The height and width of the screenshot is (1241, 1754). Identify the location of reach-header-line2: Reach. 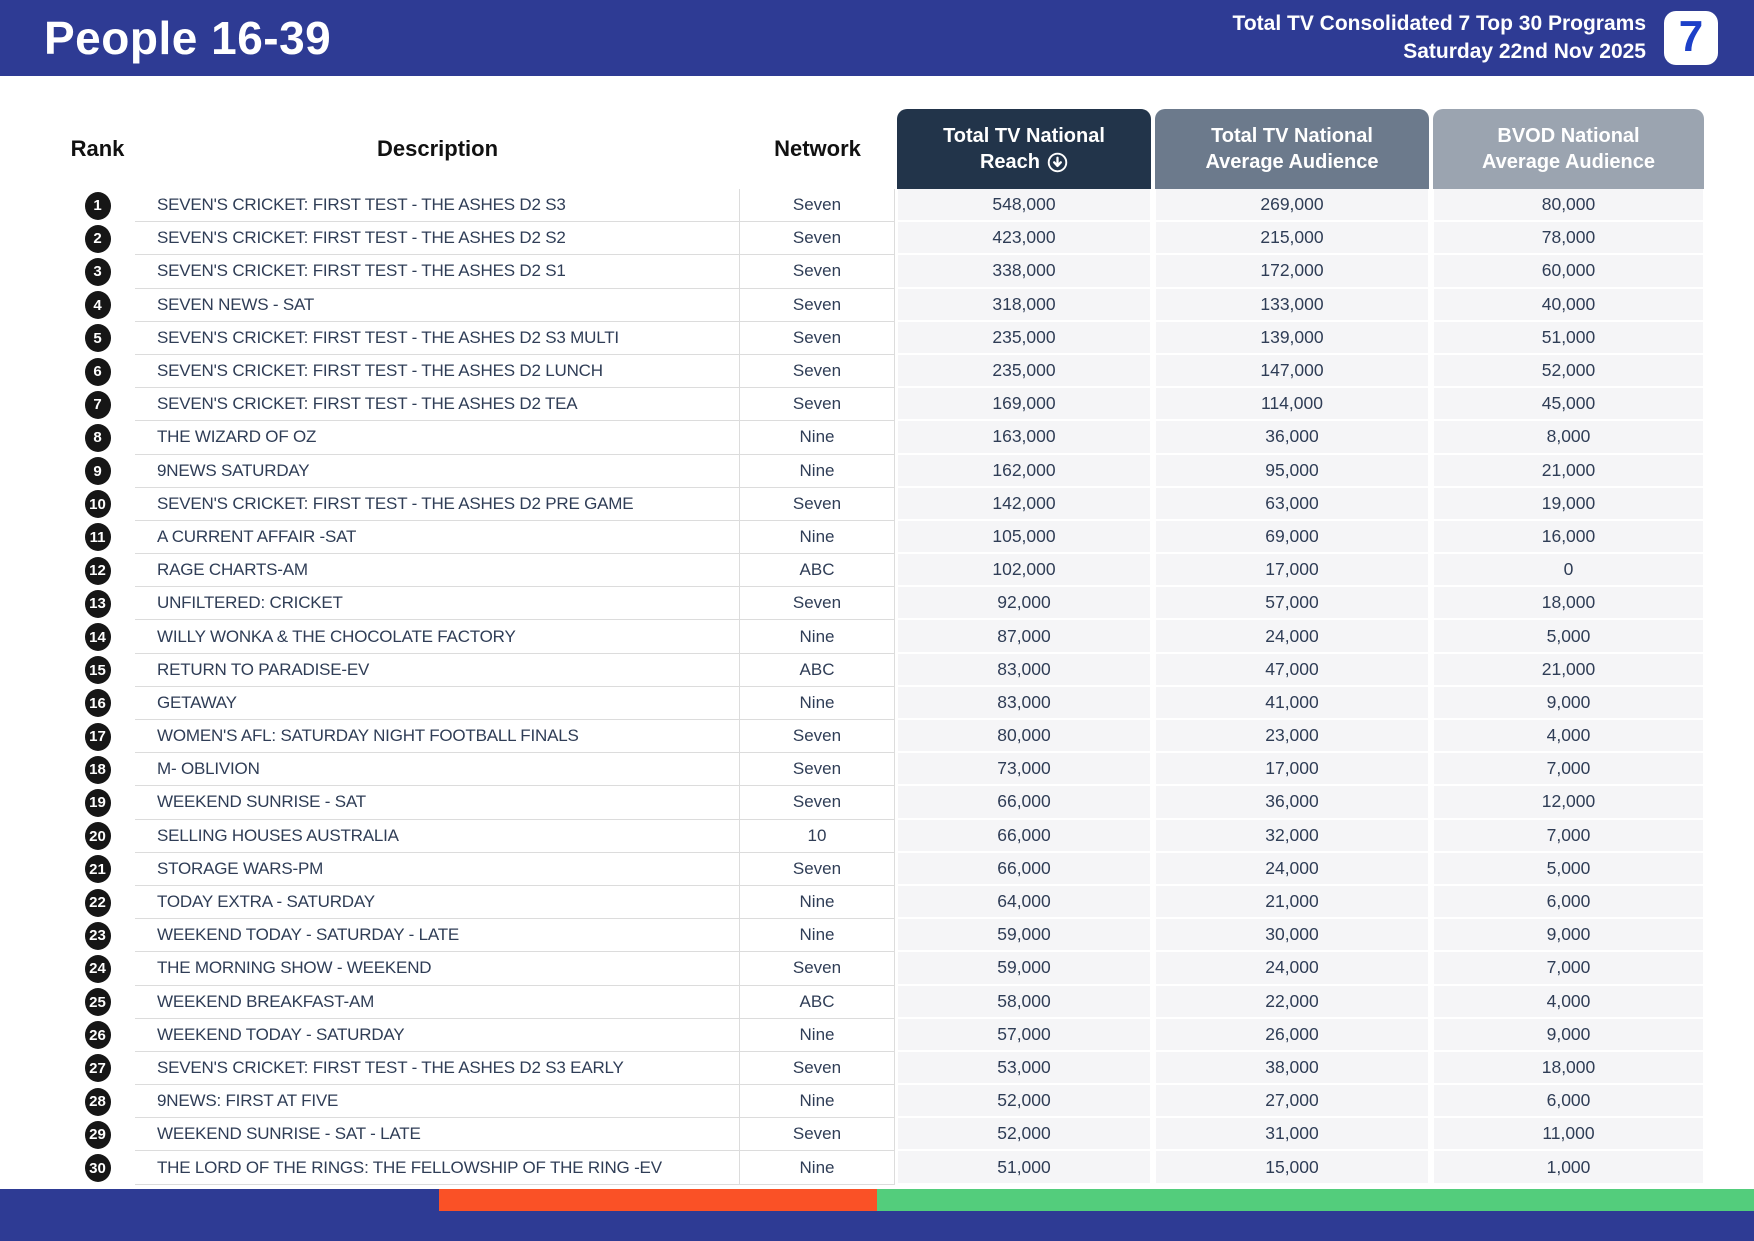
(1010, 162).